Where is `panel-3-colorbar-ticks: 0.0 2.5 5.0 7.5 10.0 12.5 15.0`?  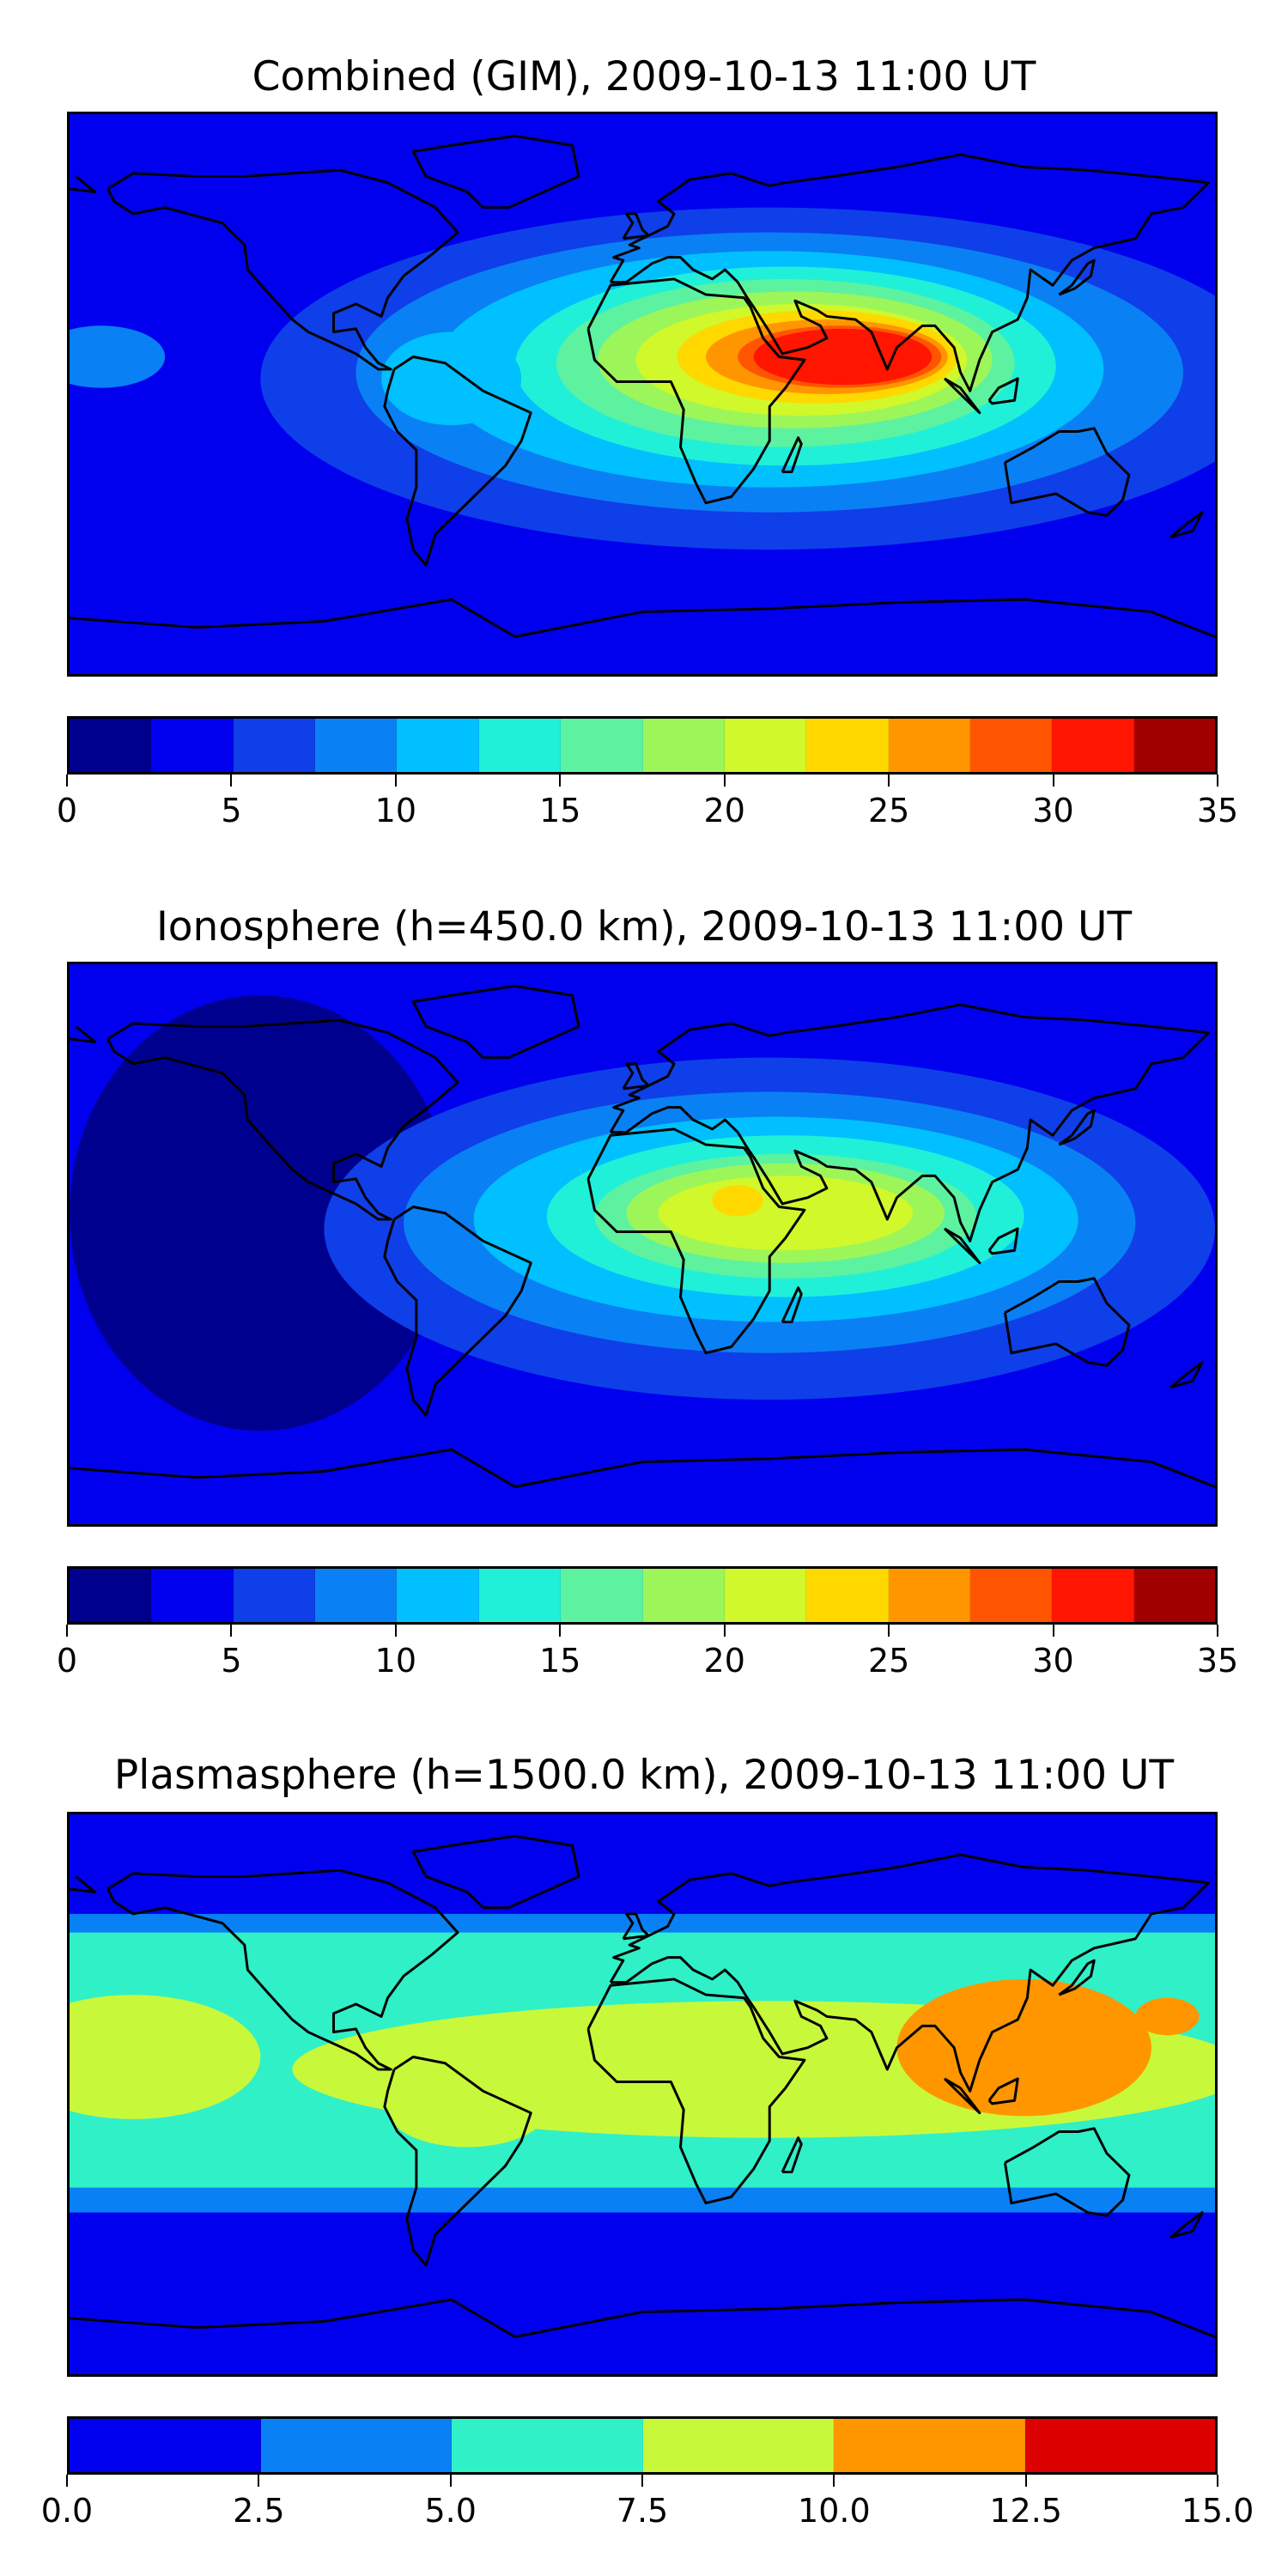
panel-3-colorbar-ticks: 0.0 2.5 5.0 7.5 10.0 12.5 15.0 is located at coordinates (647, 2502).